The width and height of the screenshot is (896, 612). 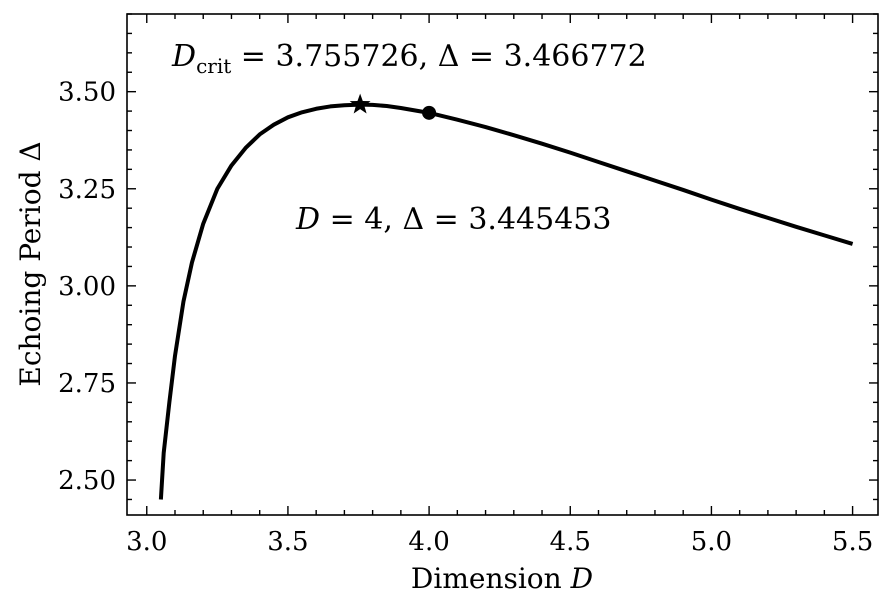 I want to click on annotation-critical: Dcrit = 3.755726, Δ = 3.466772, so click(x=409, y=58).